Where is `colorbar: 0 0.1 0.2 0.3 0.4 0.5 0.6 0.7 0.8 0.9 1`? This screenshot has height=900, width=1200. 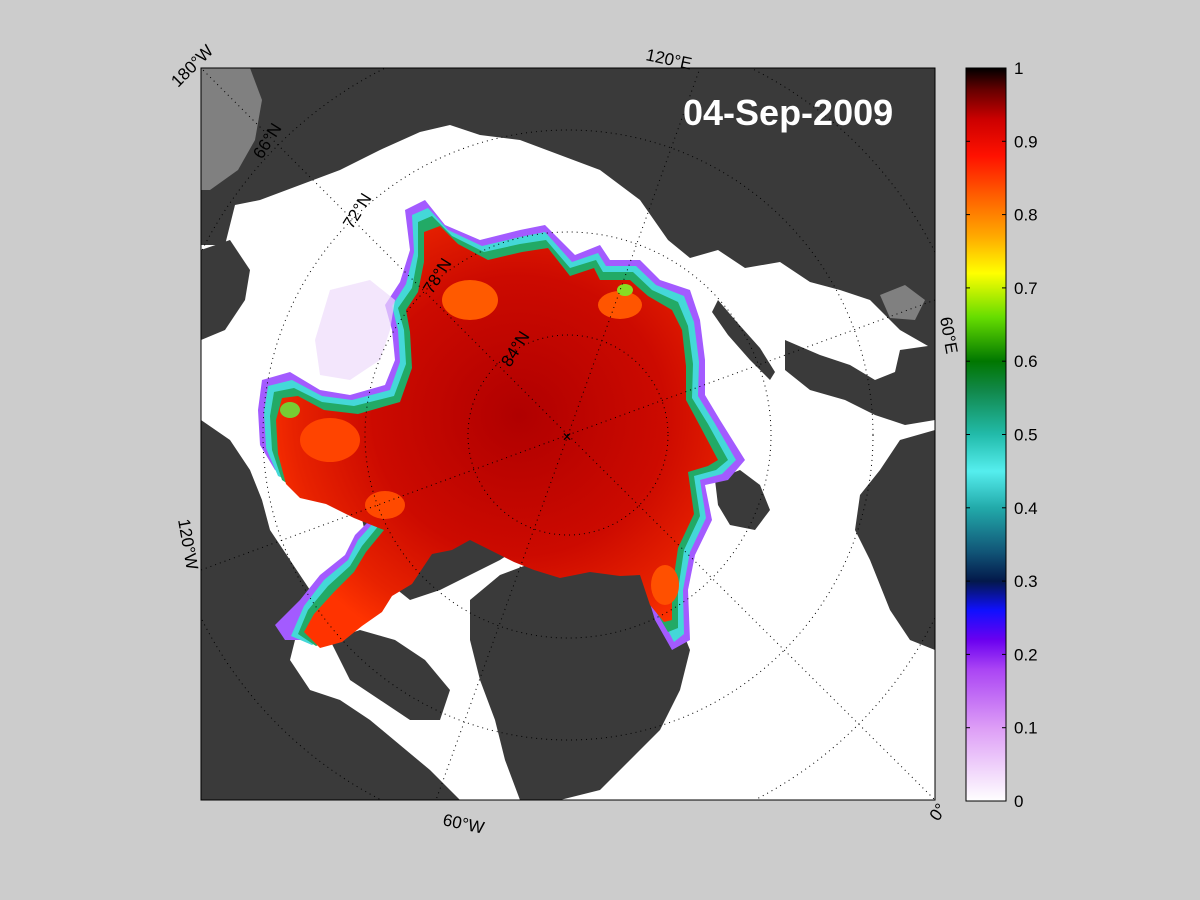
colorbar: 0 0.1 0.2 0.3 0.4 0.5 0.6 0.7 0.8 0.9 1 is located at coordinates (1001, 435).